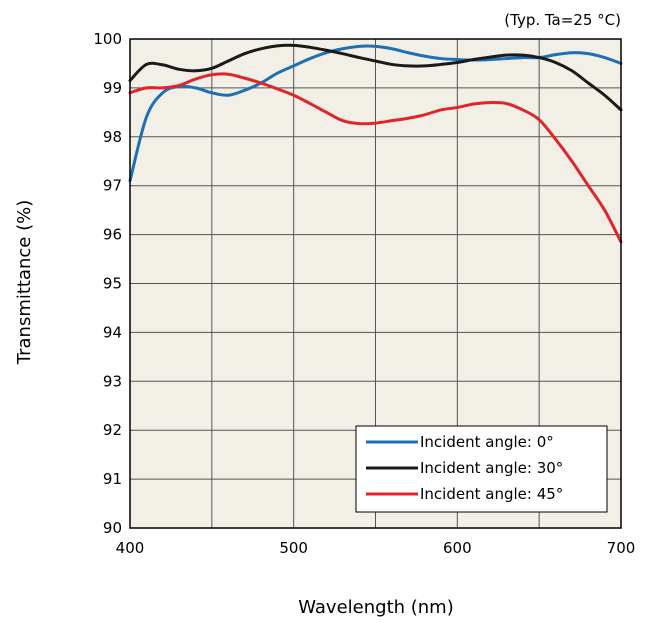 This screenshot has height=623, width=653. What do you see at coordinates (107, 39) in the screenshot?
I see `y-tick-label-100: 100` at bounding box center [107, 39].